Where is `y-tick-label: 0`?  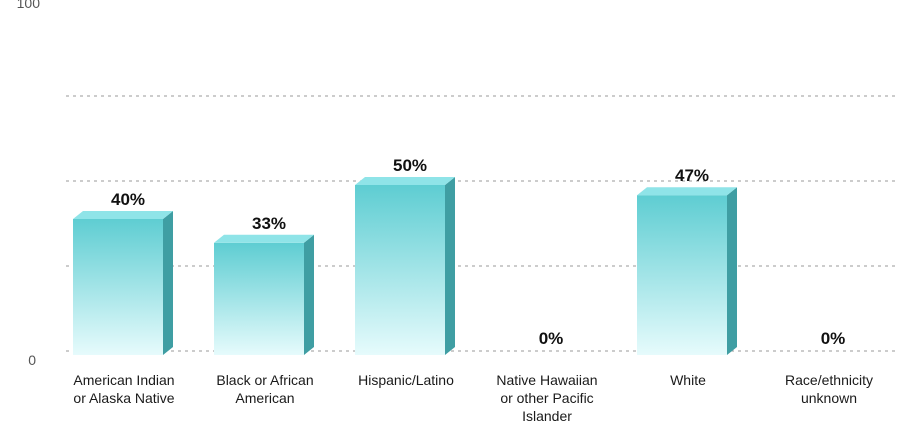
y-tick-label: 0 is located at coordinates (32, 360).